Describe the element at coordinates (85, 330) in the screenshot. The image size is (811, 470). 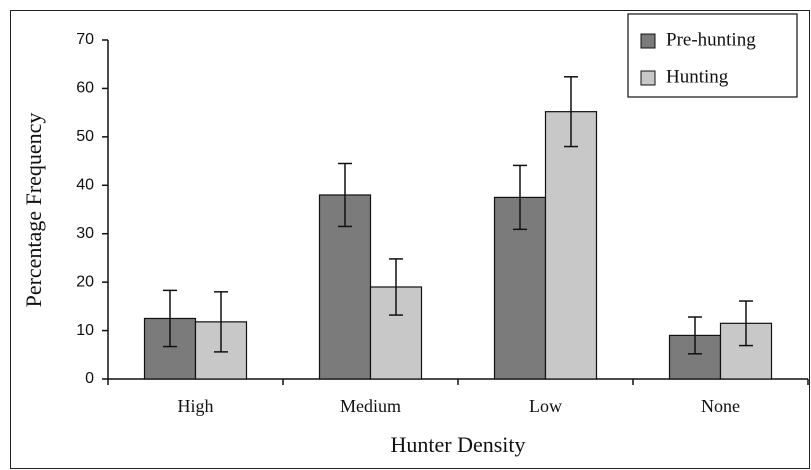
I see `y-tick-label: 10` at that location.